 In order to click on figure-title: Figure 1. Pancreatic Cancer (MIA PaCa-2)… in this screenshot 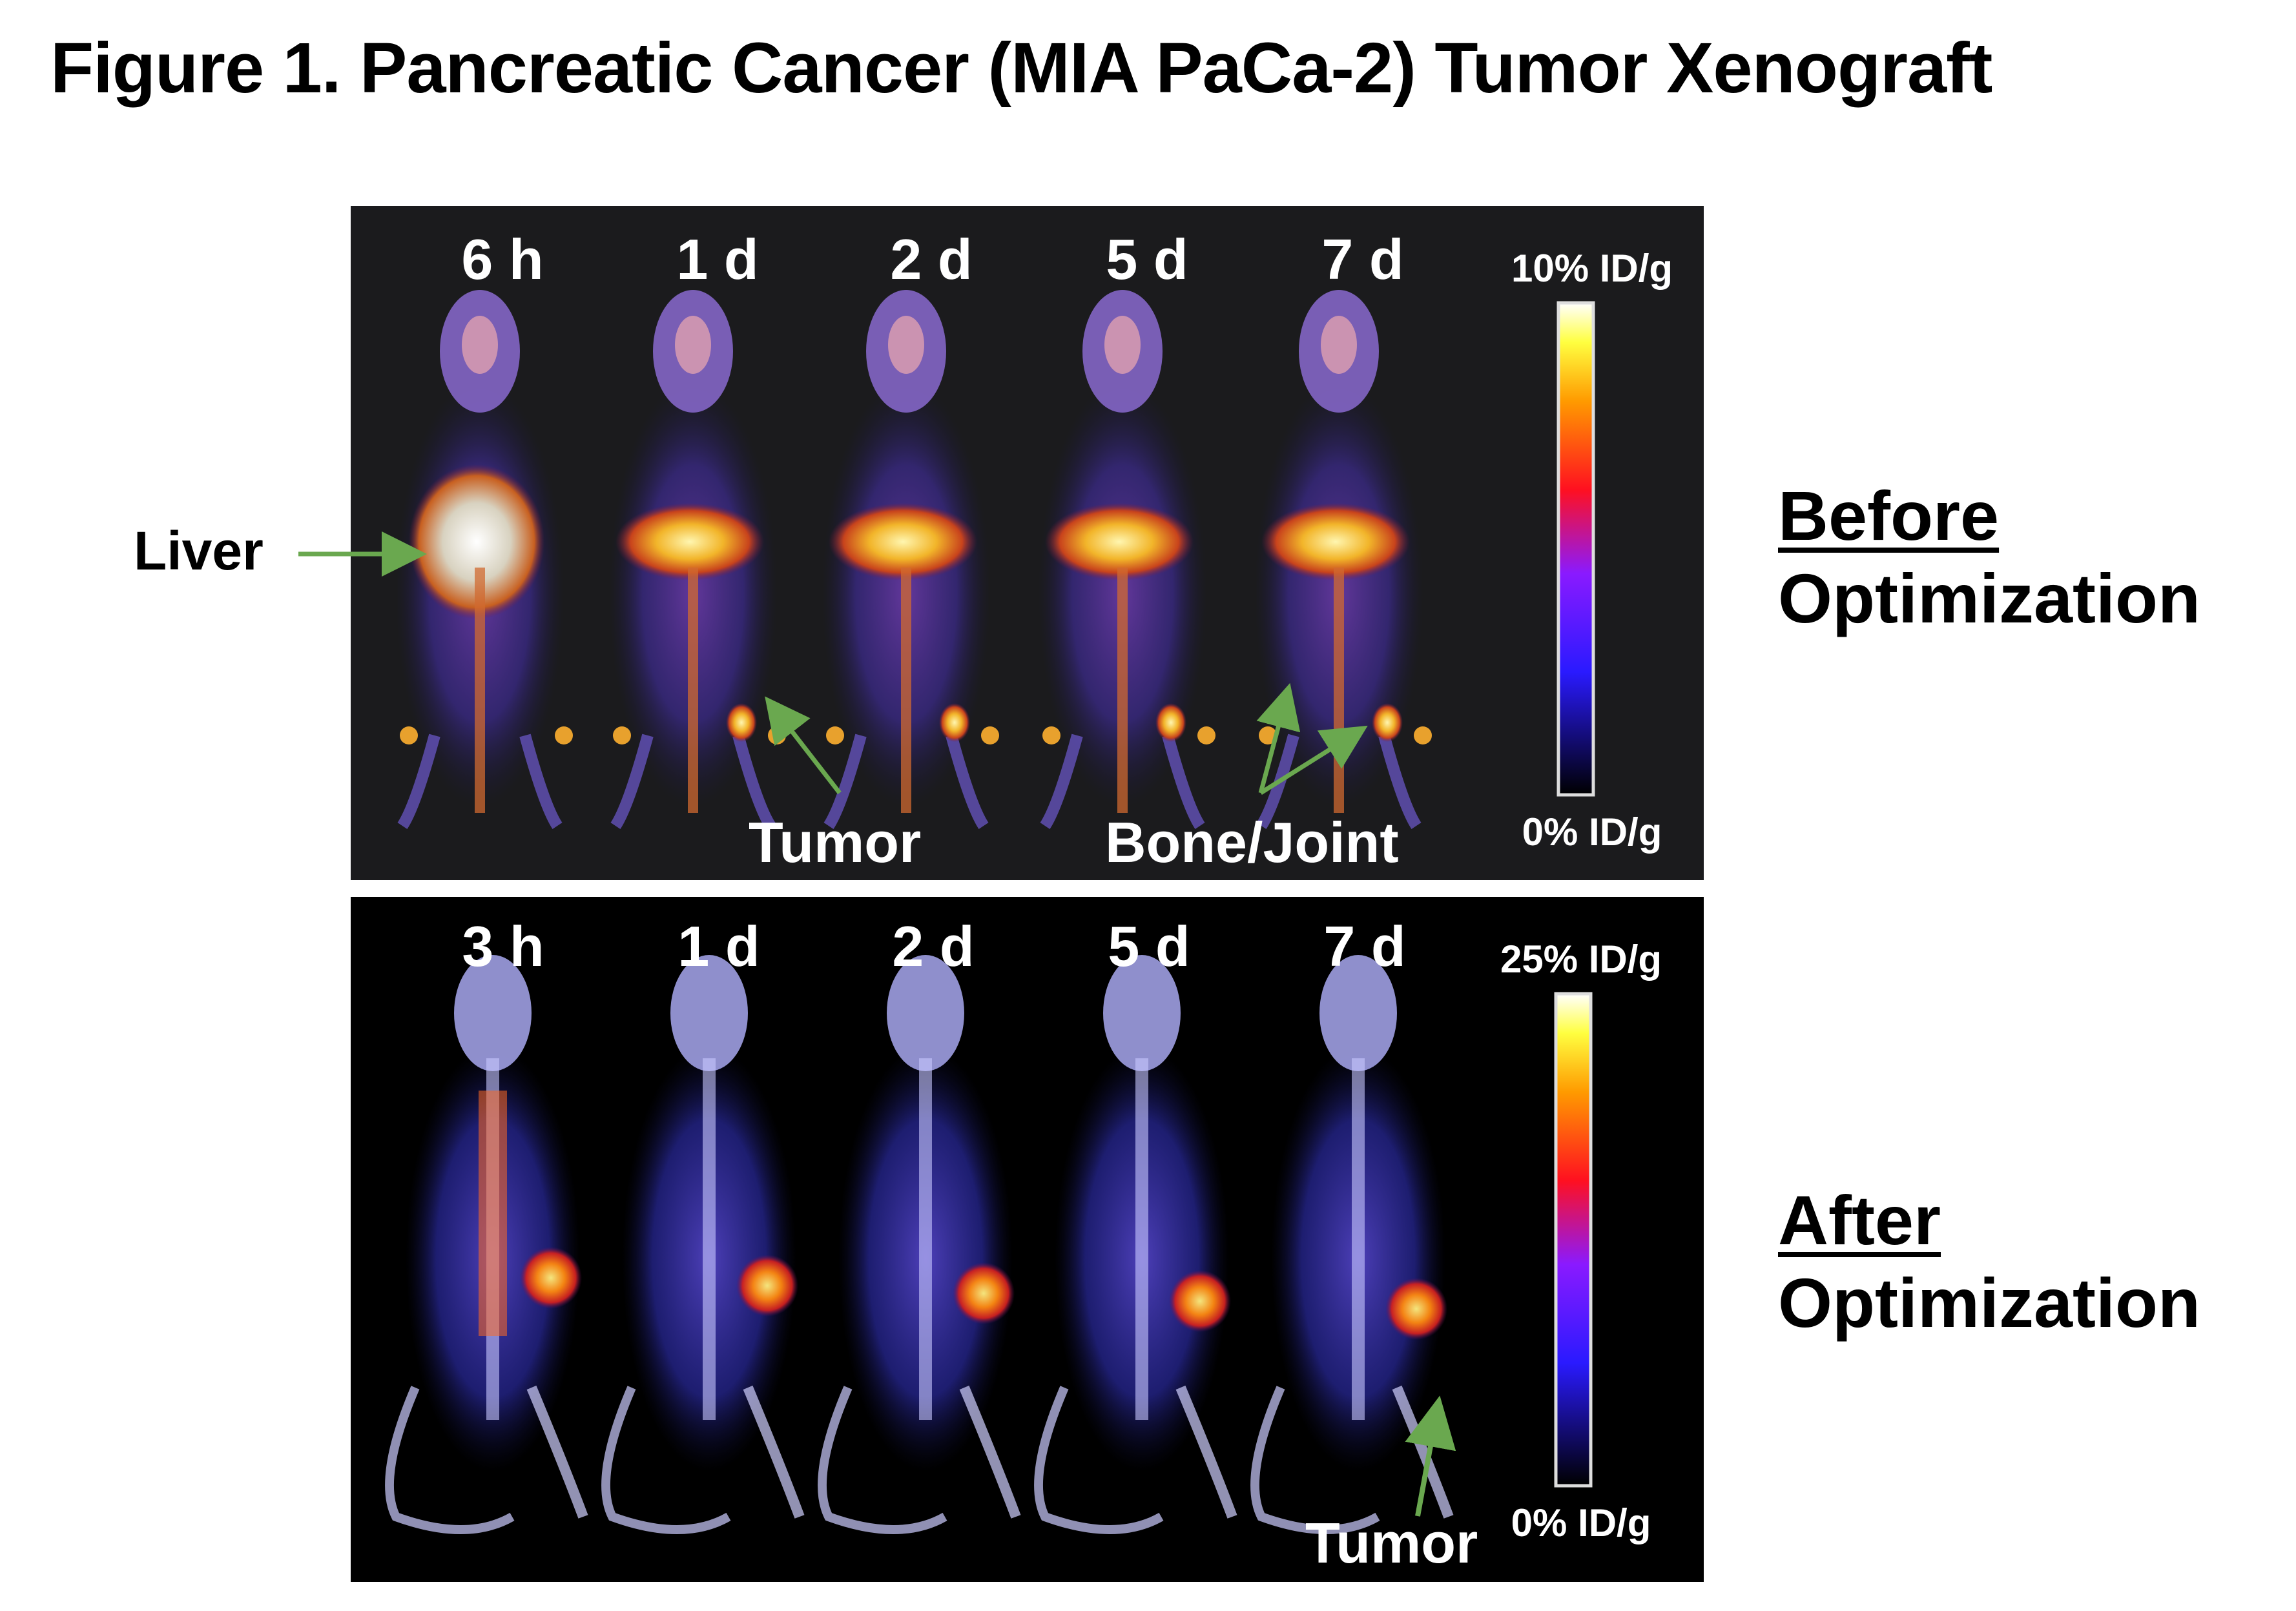, I will do `click(1021, 68)`.